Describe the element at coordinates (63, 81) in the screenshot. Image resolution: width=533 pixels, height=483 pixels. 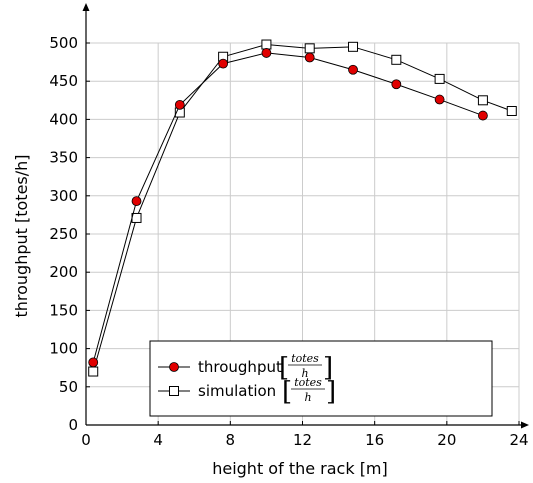
I see `y-tick-label: 450` at that location.